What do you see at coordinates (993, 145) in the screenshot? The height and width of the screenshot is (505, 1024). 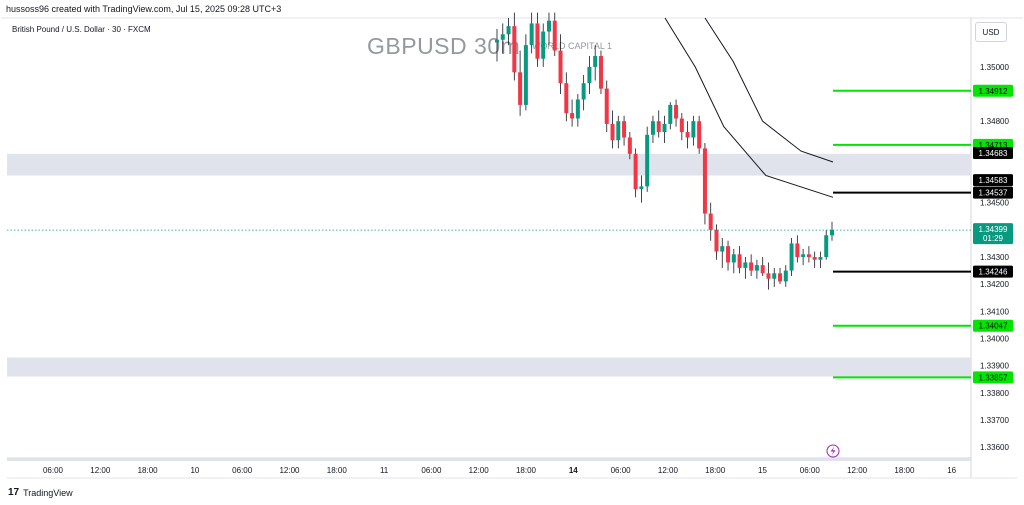 I see `level-label-1: 1.34713` at bounding box center [993, 145].